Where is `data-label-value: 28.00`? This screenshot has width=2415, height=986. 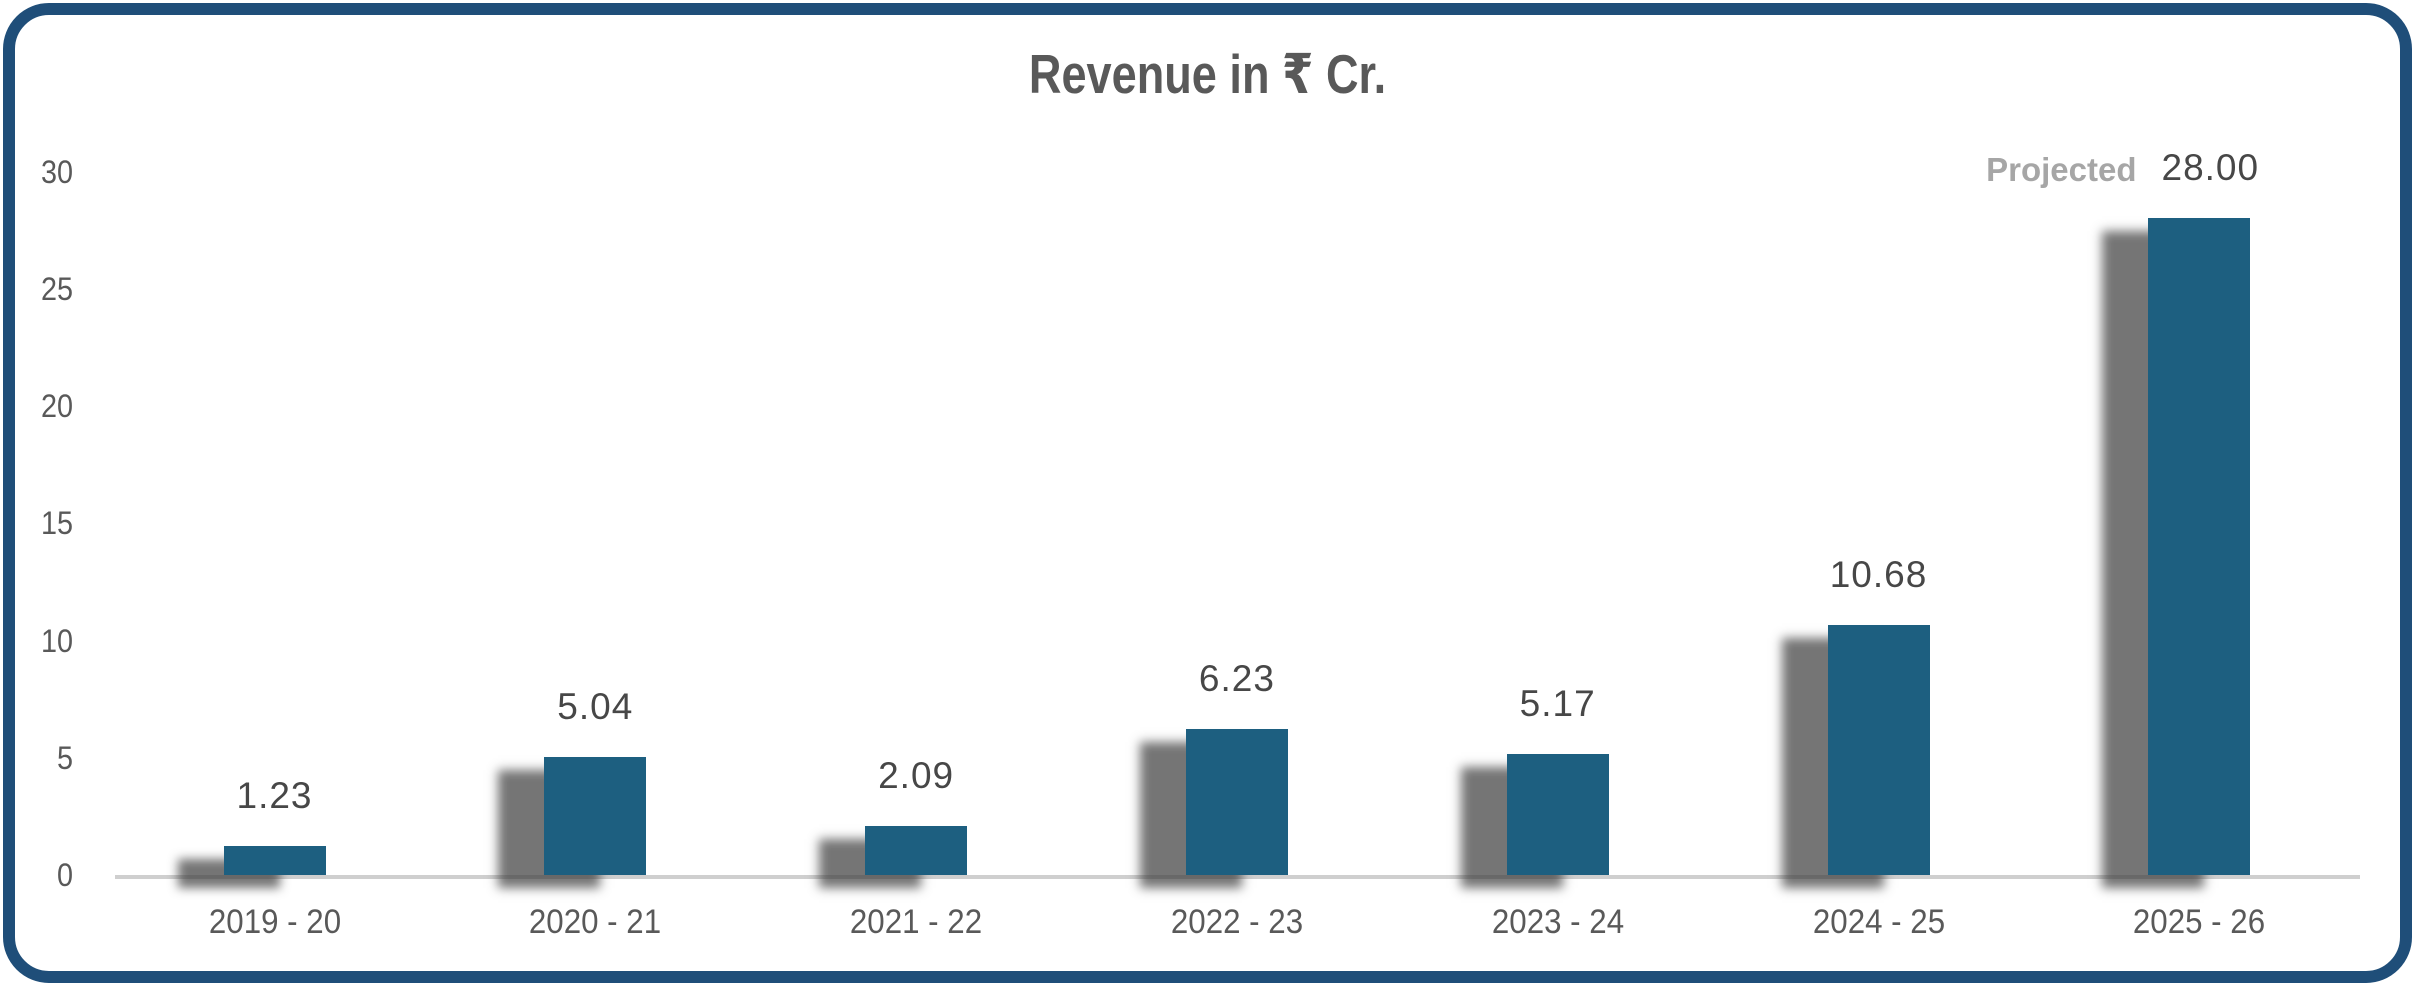
data-label-value: 28.00 is located at coordinates (2210, 168).